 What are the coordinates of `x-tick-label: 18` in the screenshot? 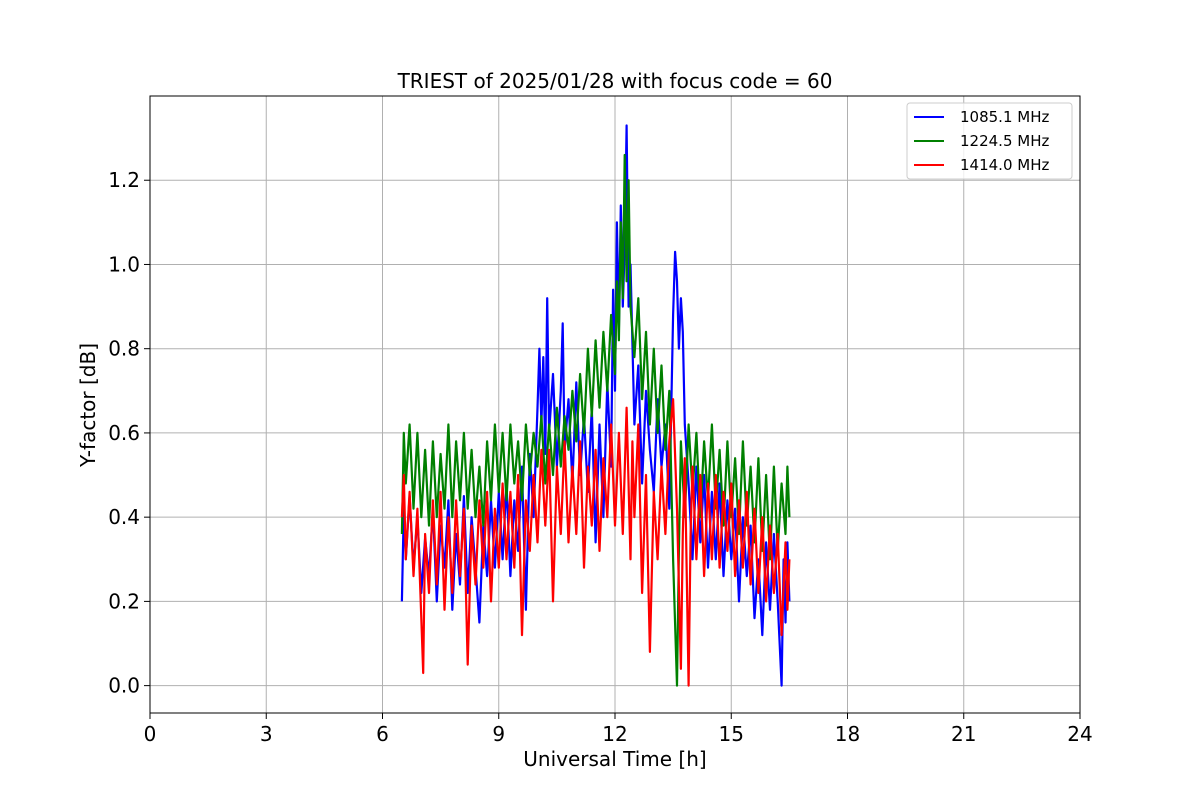 It's located at (847, 734).